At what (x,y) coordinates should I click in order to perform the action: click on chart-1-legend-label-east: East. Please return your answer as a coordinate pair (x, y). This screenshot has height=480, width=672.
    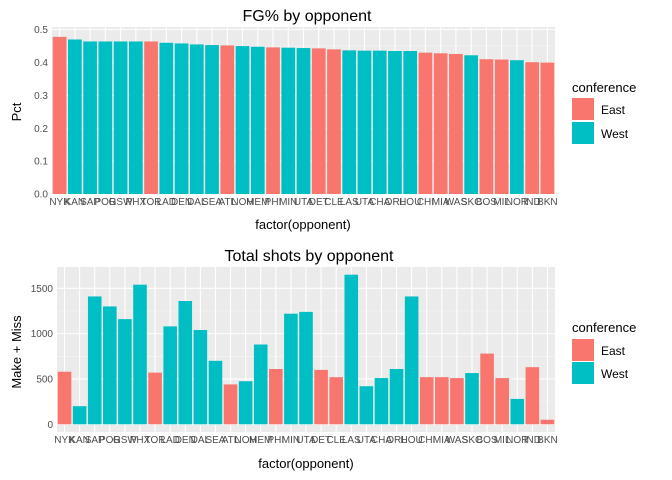
    Looking at the image, I should click on (613, 110).